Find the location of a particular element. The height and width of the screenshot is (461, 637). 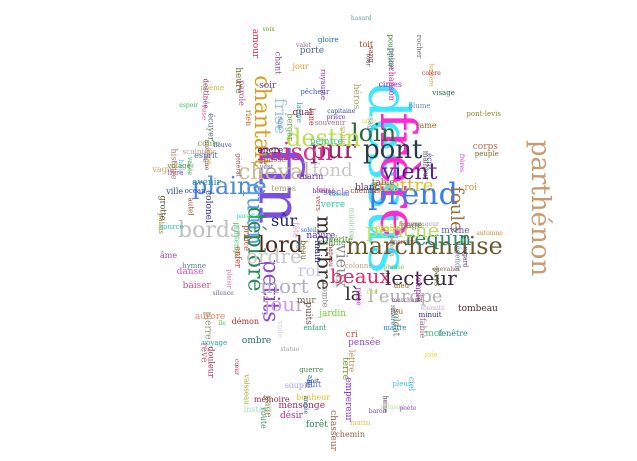

word-51: guerre is located at coordinates (311, 370).